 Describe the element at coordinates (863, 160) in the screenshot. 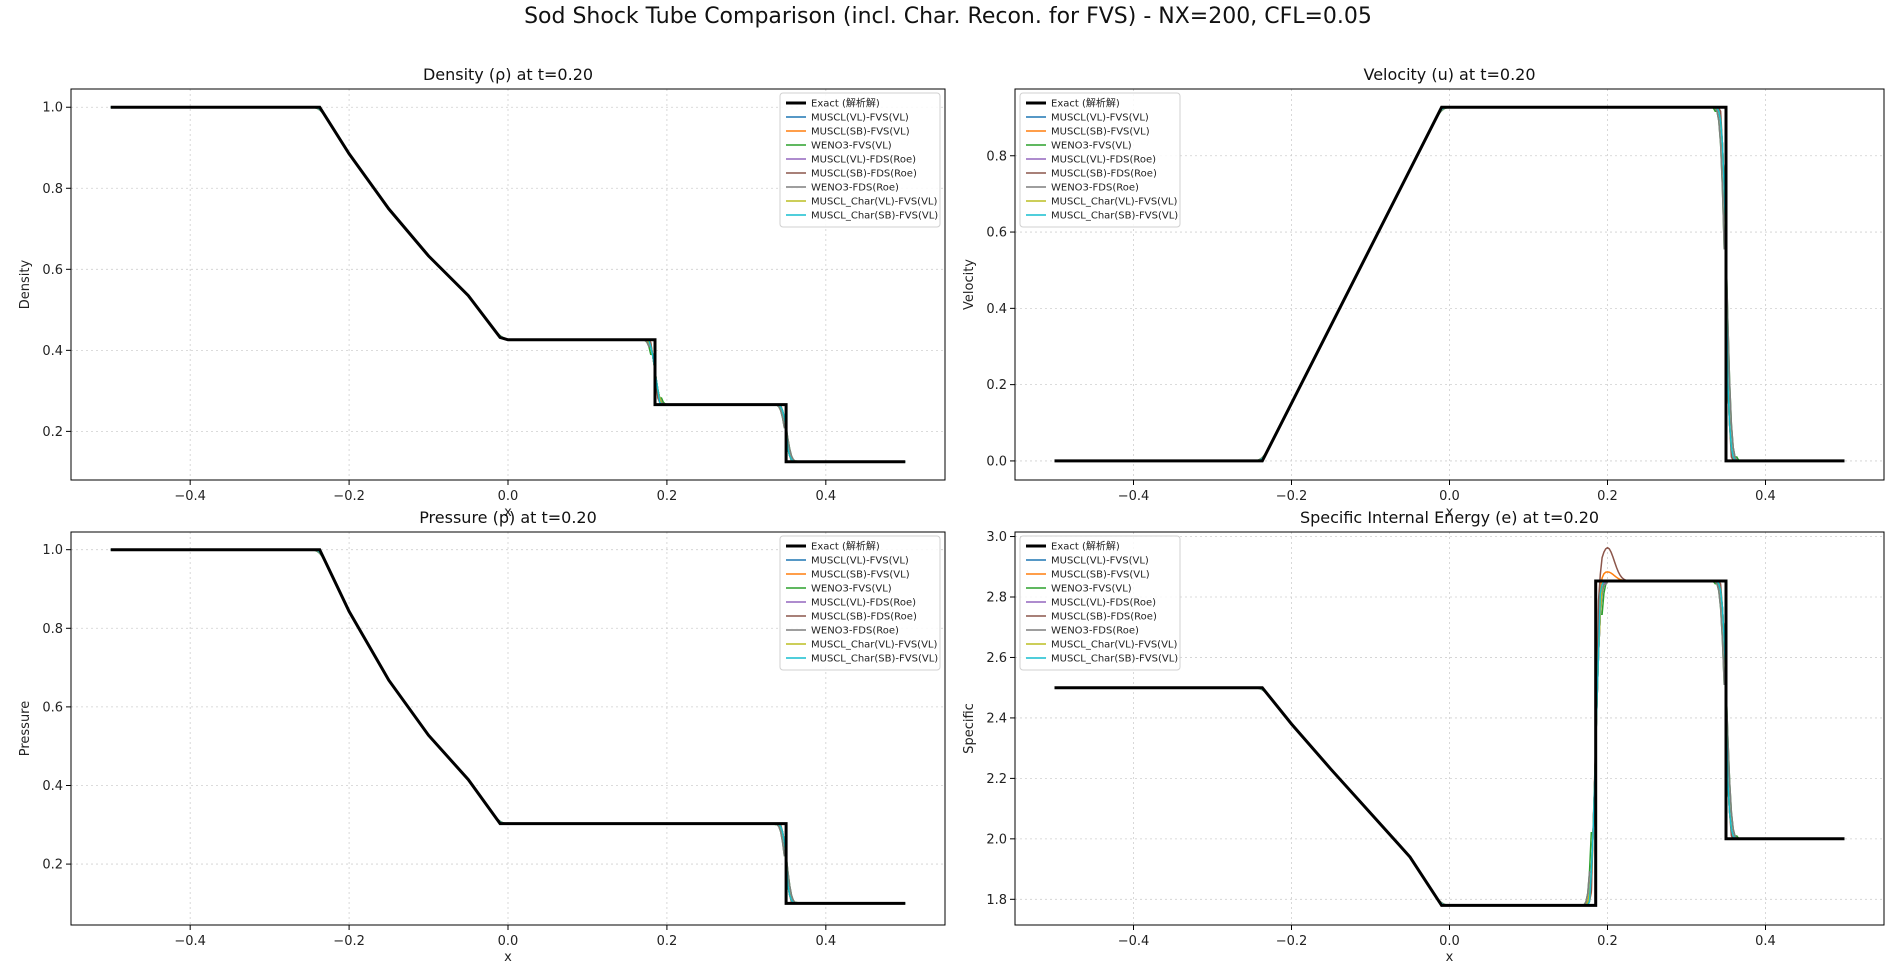

I see `density-legend-label: MUSCL(VL)-FDS(Roe)` at that location.